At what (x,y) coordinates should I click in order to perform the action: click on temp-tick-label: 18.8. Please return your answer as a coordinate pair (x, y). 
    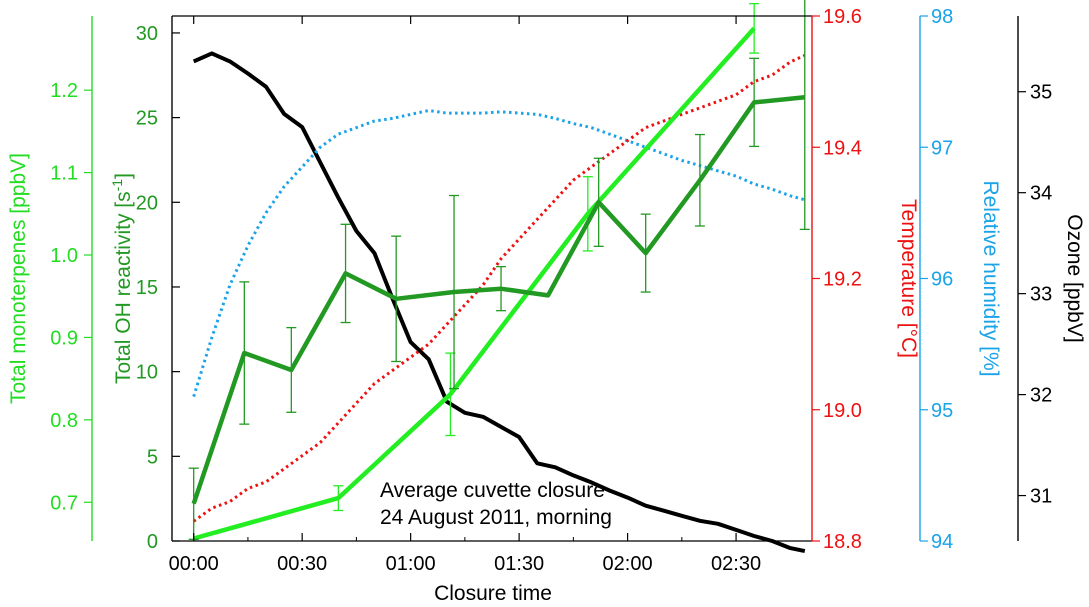
    Looking at the image, I should click on (842, 542).